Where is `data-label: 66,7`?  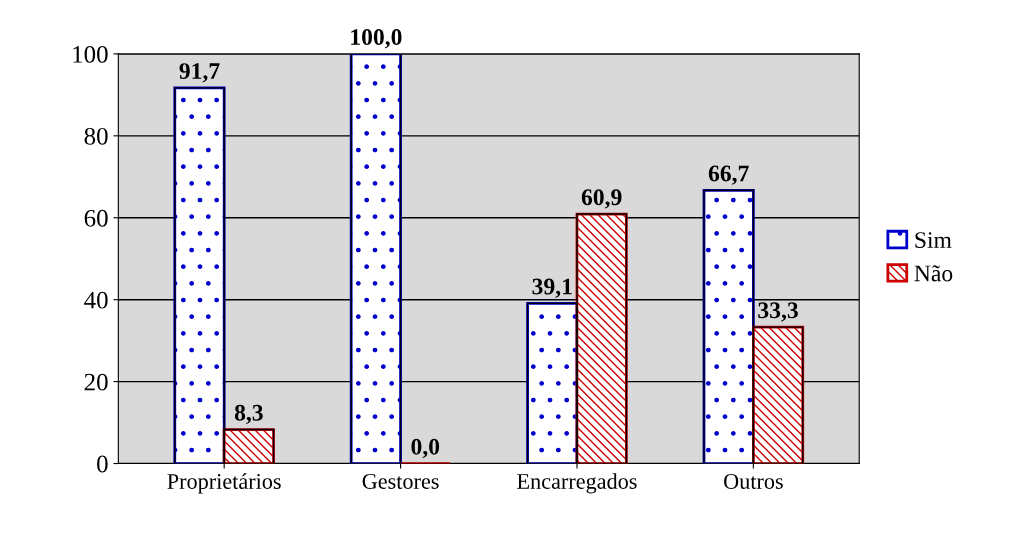 data-label: 66,7 is located at coordinates (728, 175).